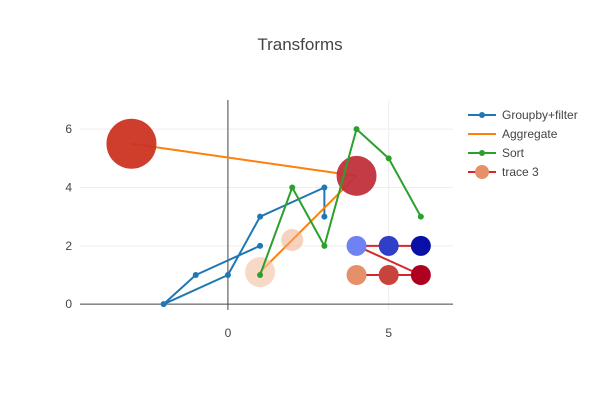 The image size is (600, 400). I want to click on legend-item-groupby-filter: Groupby+filter, so click(523, 115).